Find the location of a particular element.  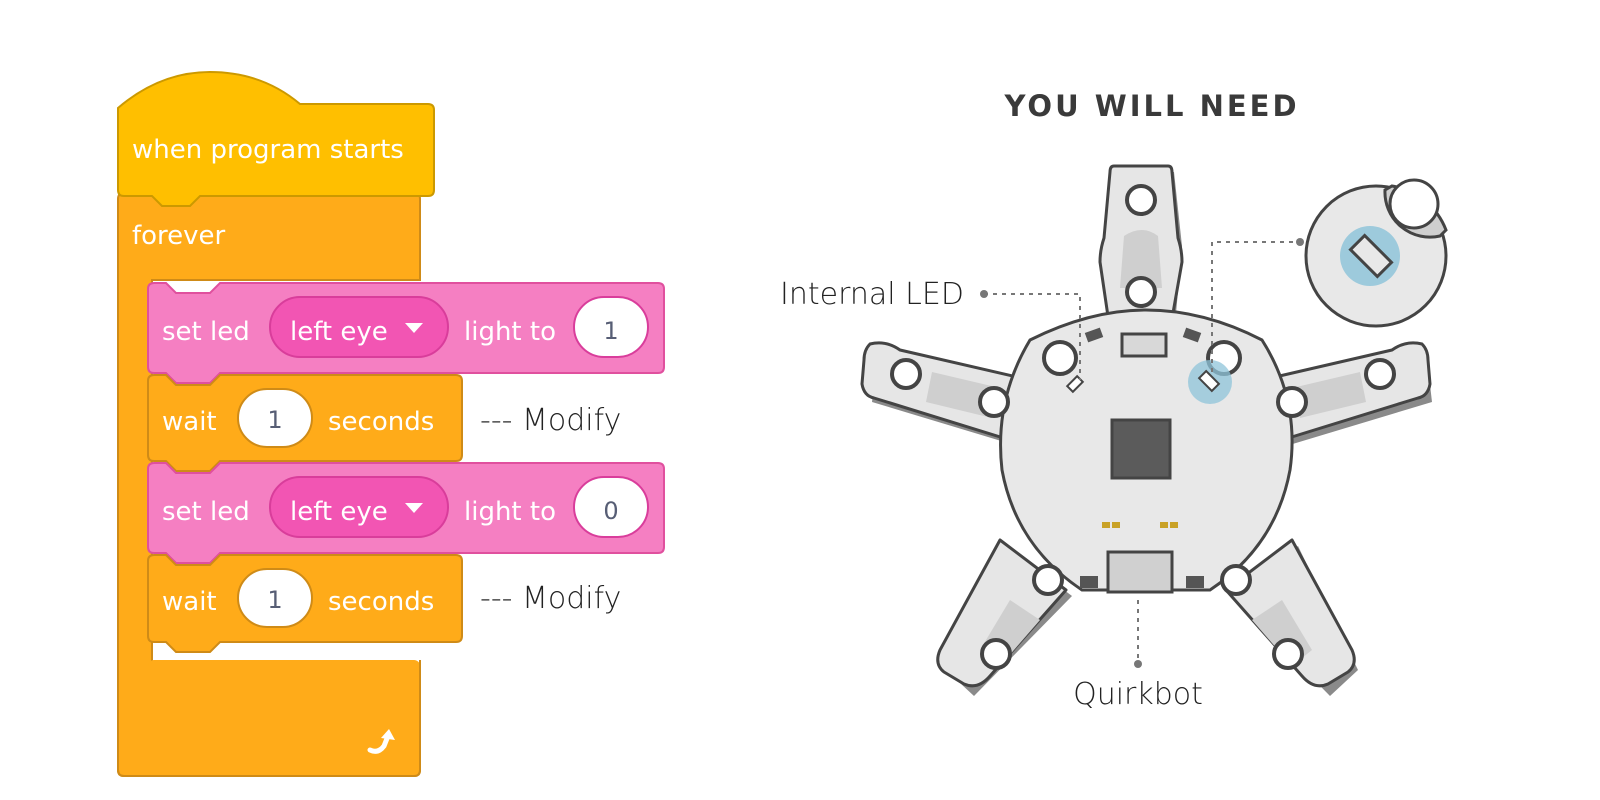

wait-value-2: 1 is located at coordinates (274, 600).